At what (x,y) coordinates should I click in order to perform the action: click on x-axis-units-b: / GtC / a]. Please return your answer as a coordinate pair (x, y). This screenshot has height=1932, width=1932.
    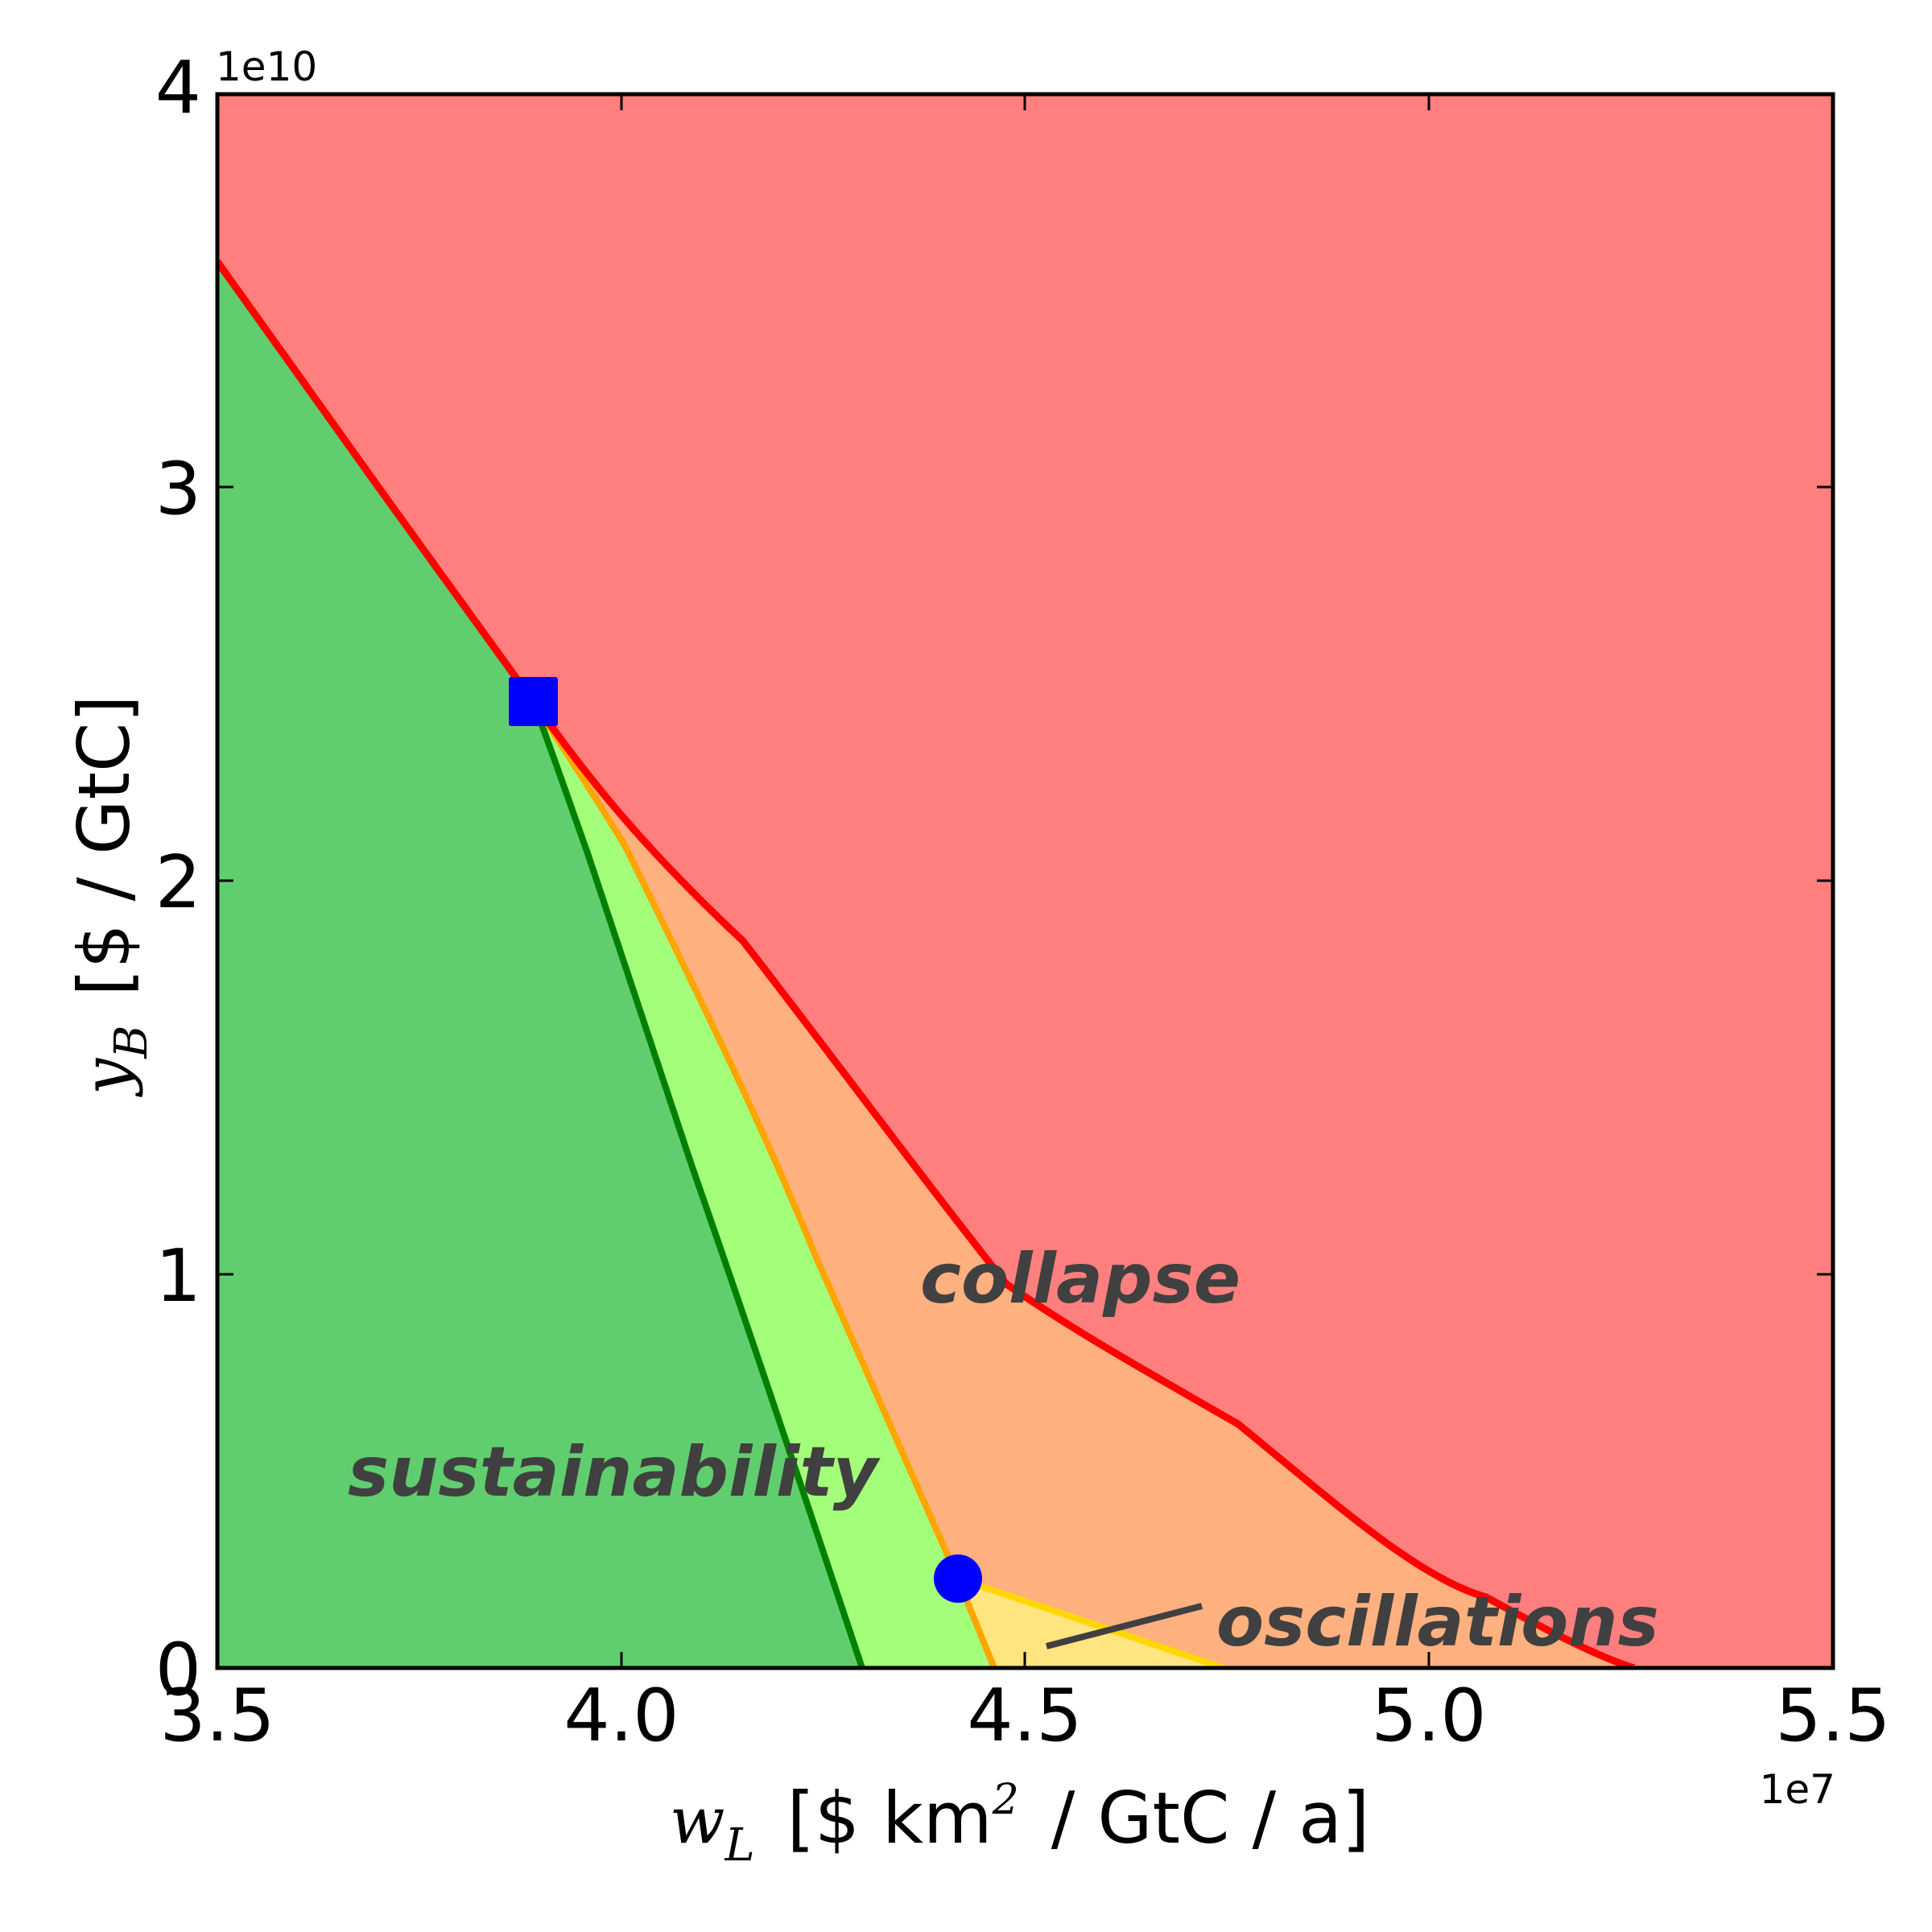
    Looking at the image, I should click on (1199, 1818).